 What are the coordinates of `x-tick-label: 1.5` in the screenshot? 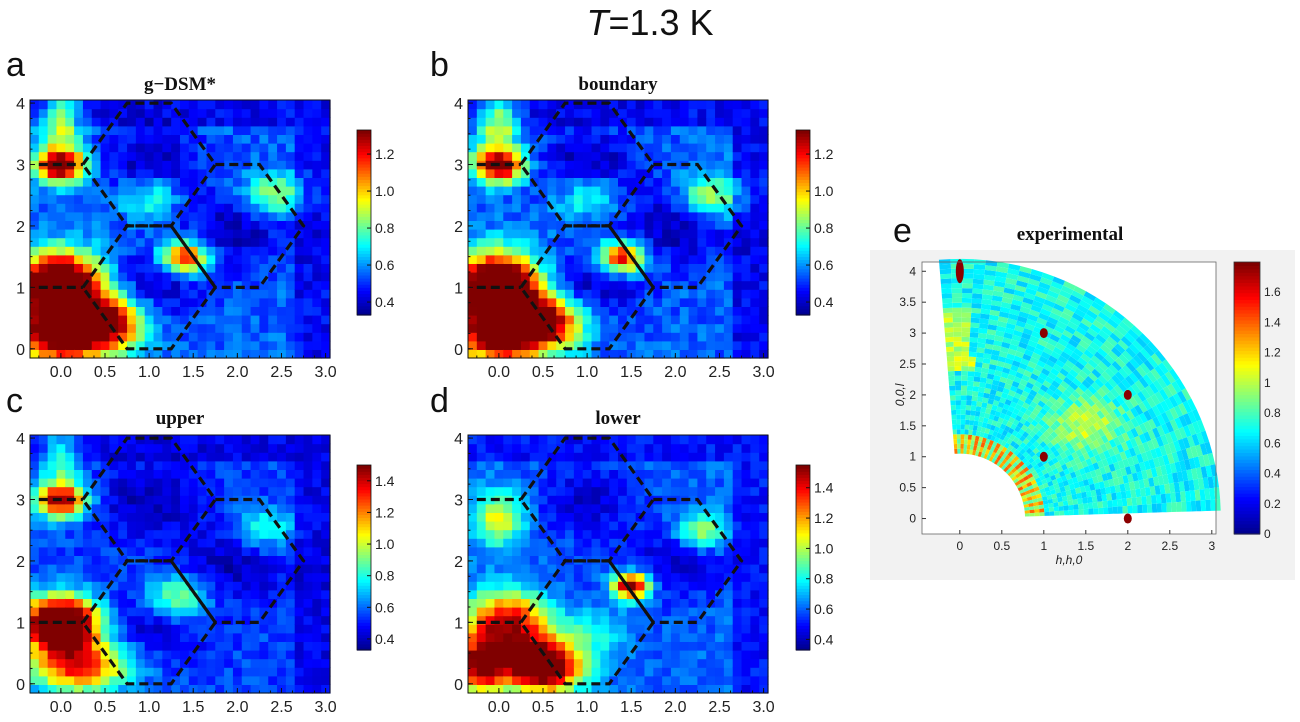 It's located at (193, 707).